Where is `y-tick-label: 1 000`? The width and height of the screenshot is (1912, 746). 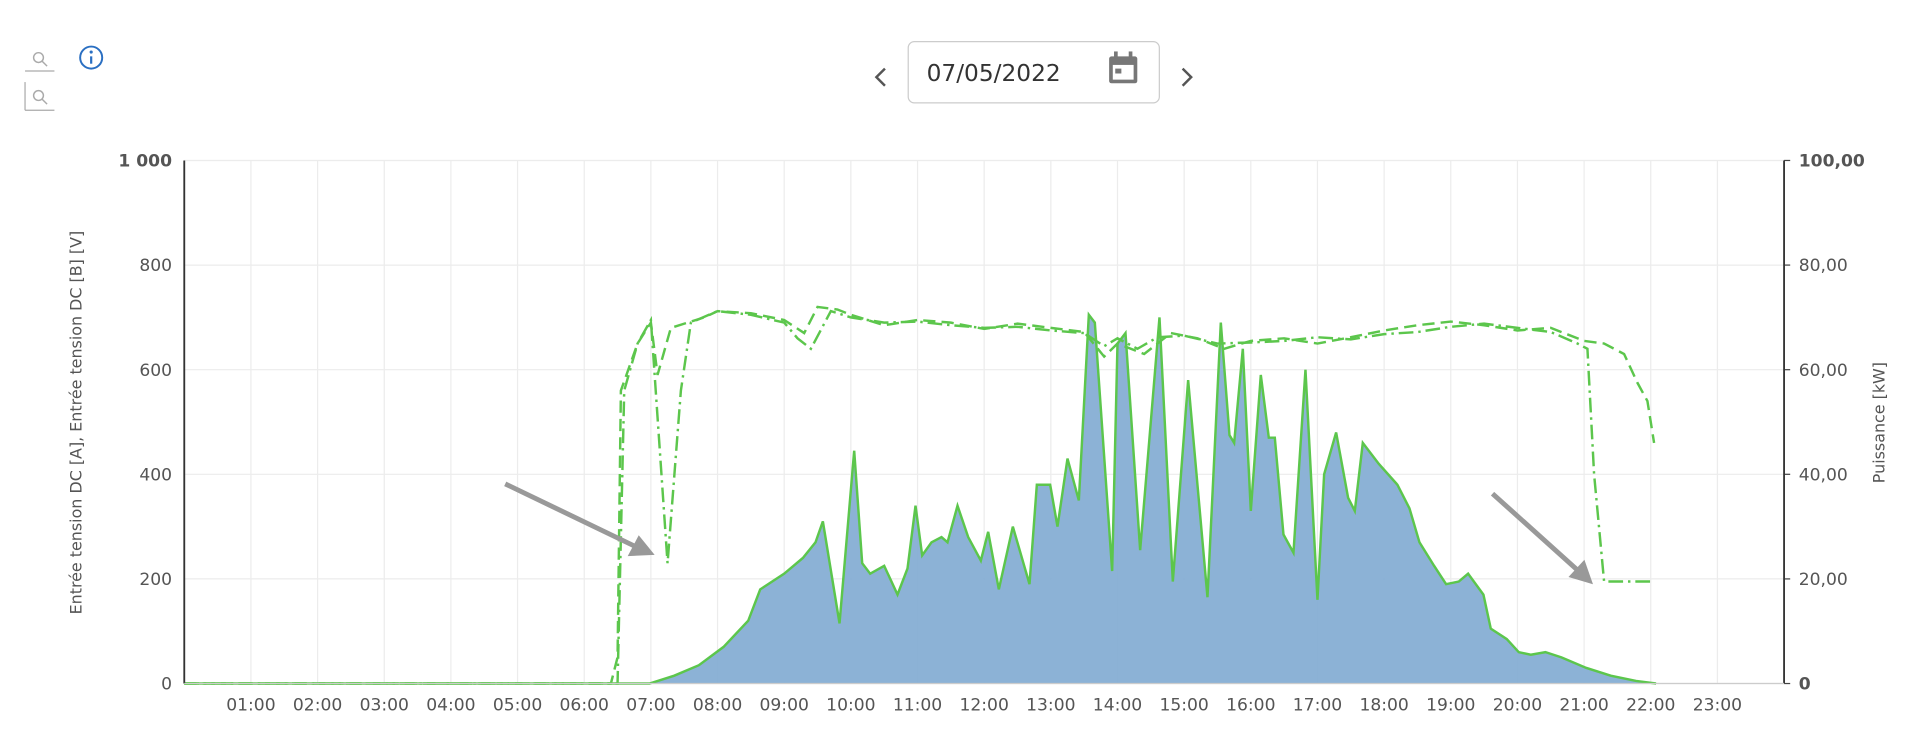
y-tick-label: 1 000 is located at coordinates (145, 162).